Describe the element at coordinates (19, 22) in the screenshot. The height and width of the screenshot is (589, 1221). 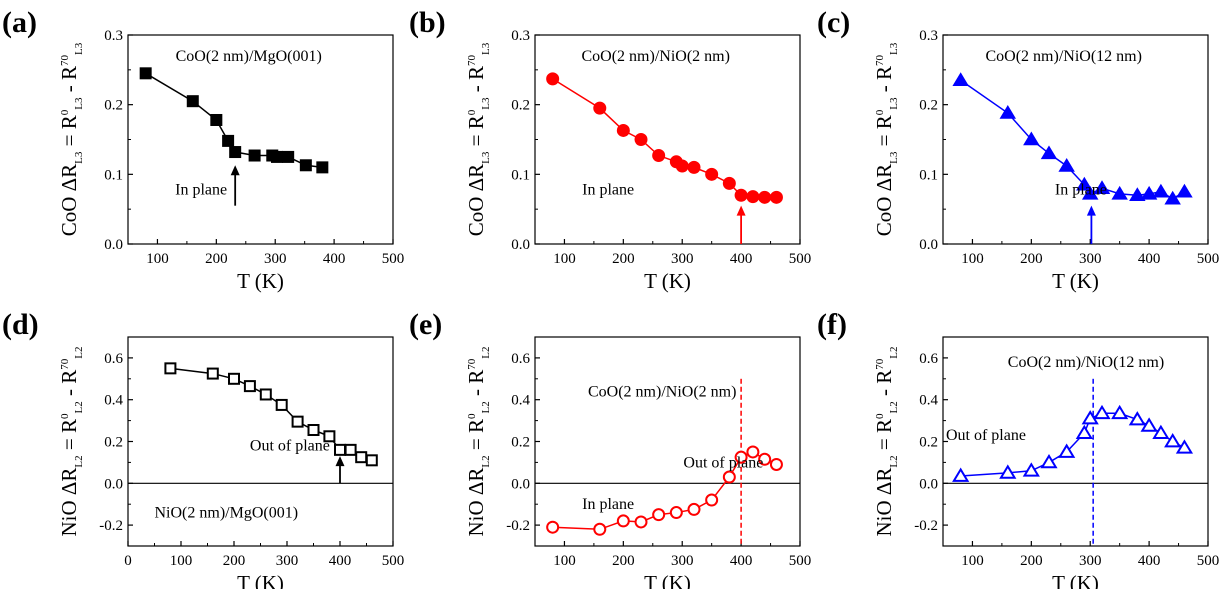
I see `panel-letter: (a)` at that location.